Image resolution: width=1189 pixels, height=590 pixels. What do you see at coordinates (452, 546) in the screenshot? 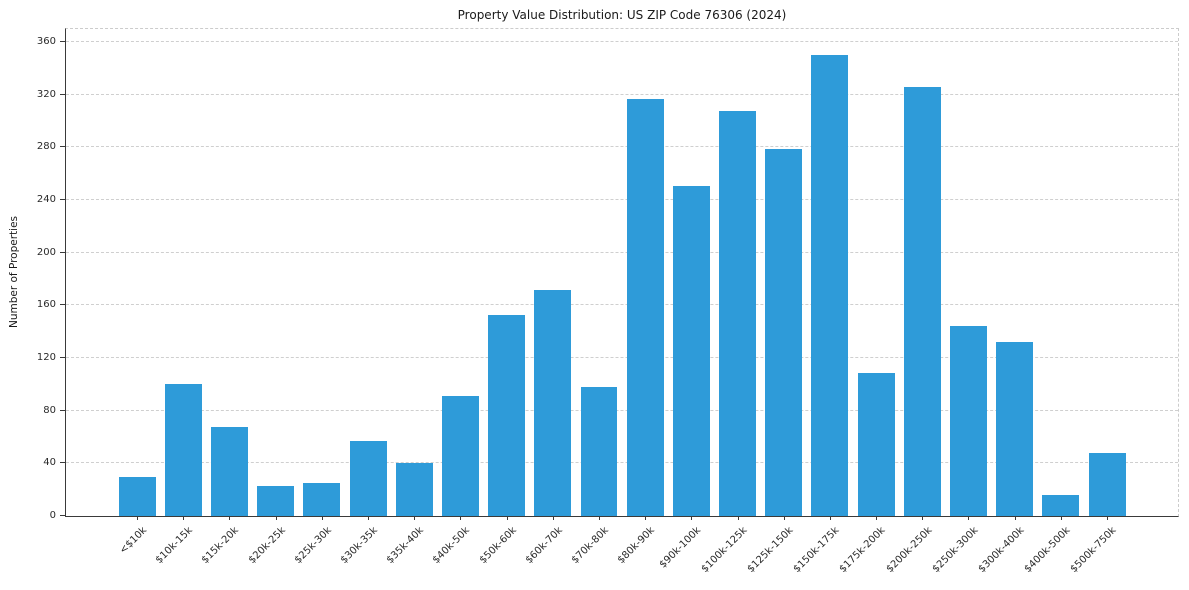
I see `x-tick-label: $40k-50k` at bounding box center [452, 546].